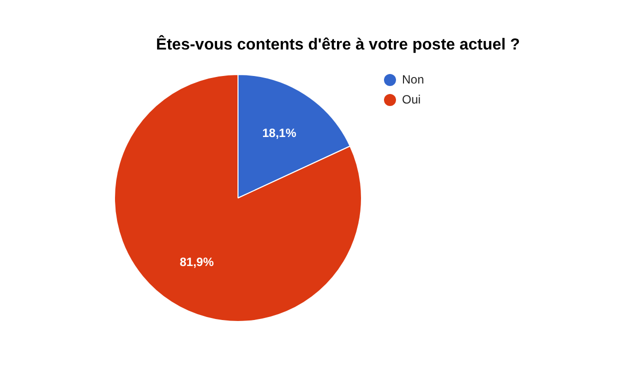 This screenshot has height=388, width=632. Describe the element at coordinates (413, 79) in the screenshot. I see `legend-label: Non` at that location.